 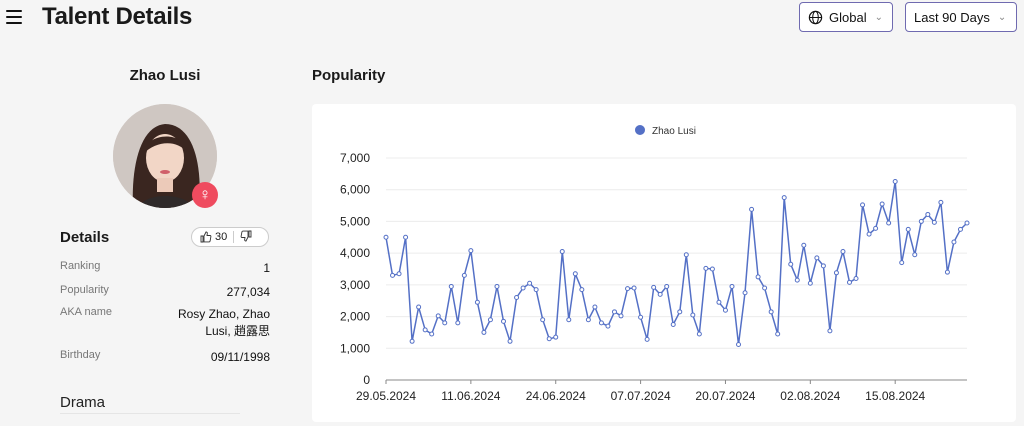 I want to click on y-tick-label: 3,000, so click(x=355, y=285).